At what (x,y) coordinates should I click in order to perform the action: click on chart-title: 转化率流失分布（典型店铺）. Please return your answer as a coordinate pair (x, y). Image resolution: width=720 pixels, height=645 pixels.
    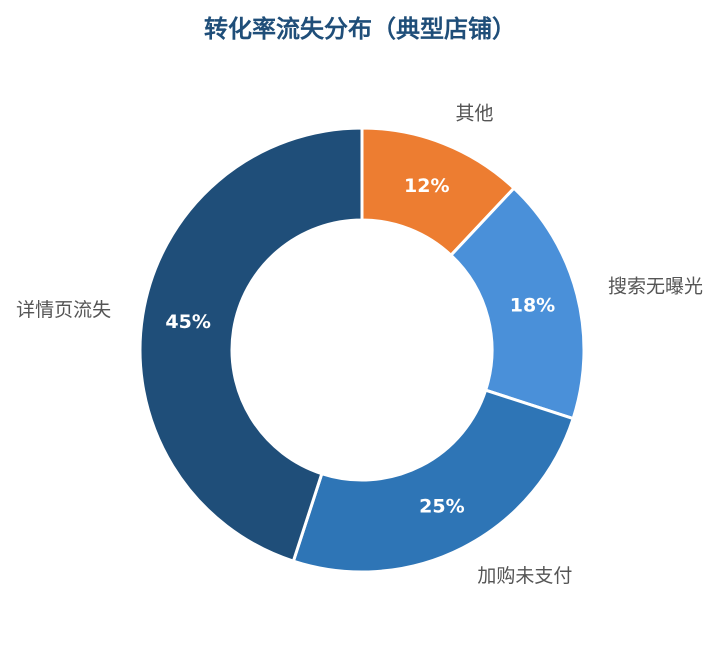
    Looking at the image, I should click on (360, 29).